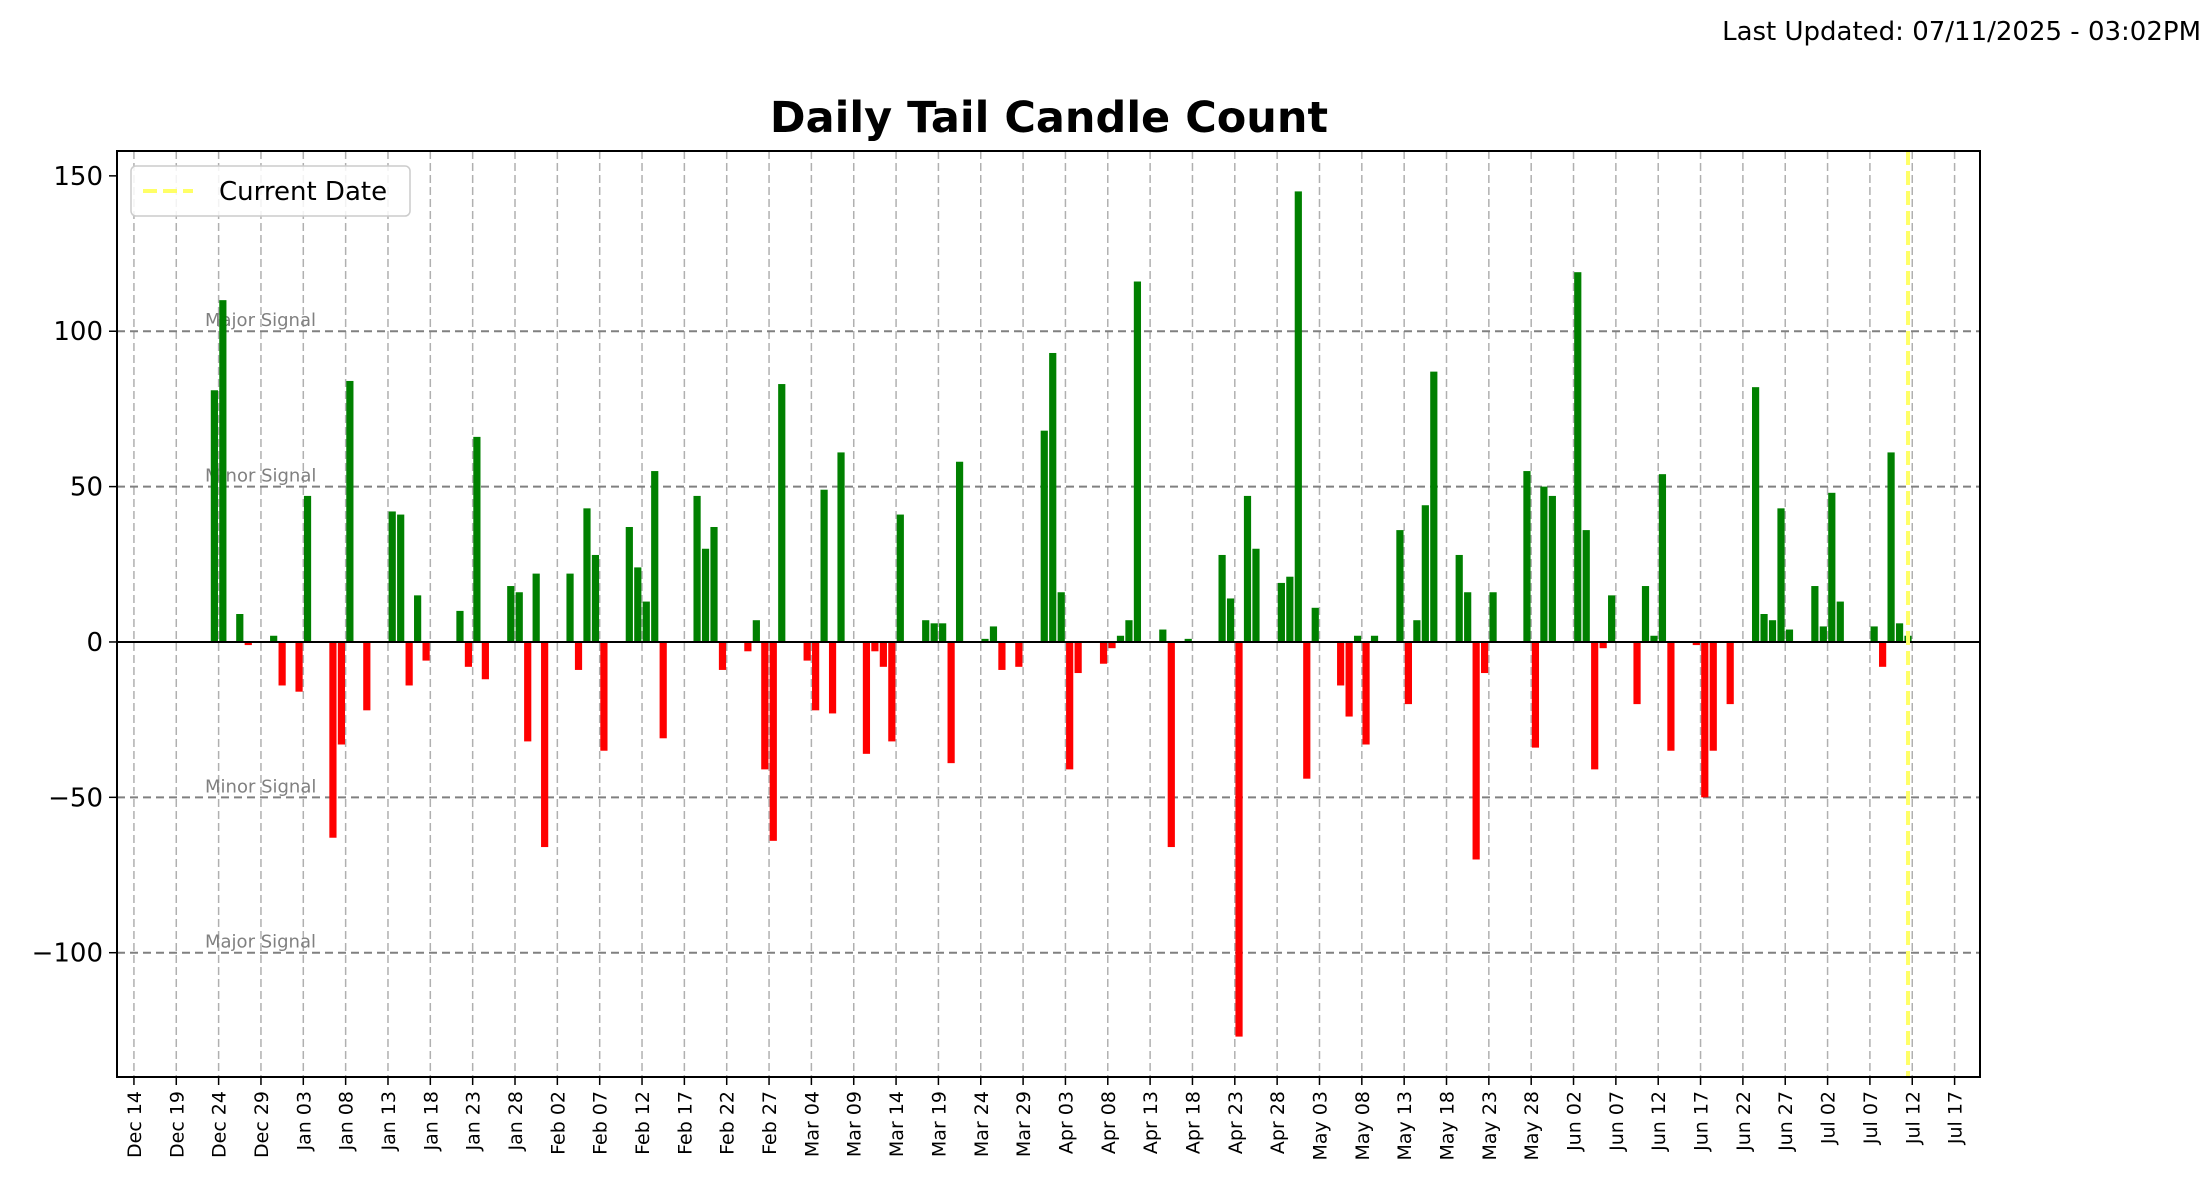 The width and height of the screenshot is (2211, 1200). I want to click on x-tick-label: Jan 03, so click(304, 1121).